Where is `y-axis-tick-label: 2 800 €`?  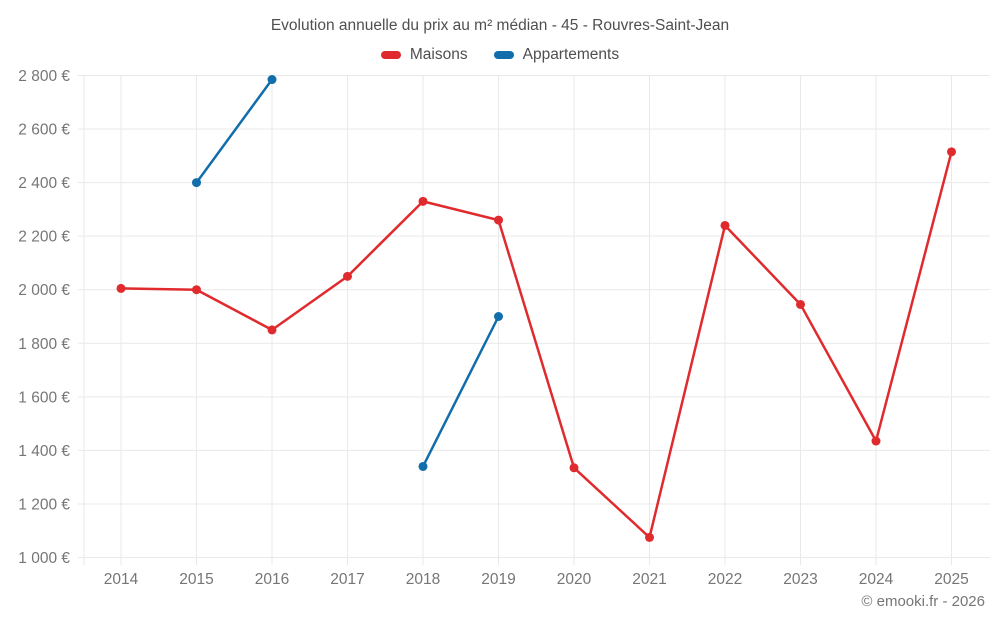 y-axis-tick-label: 2 800 € is located at coordinates (44, 76).